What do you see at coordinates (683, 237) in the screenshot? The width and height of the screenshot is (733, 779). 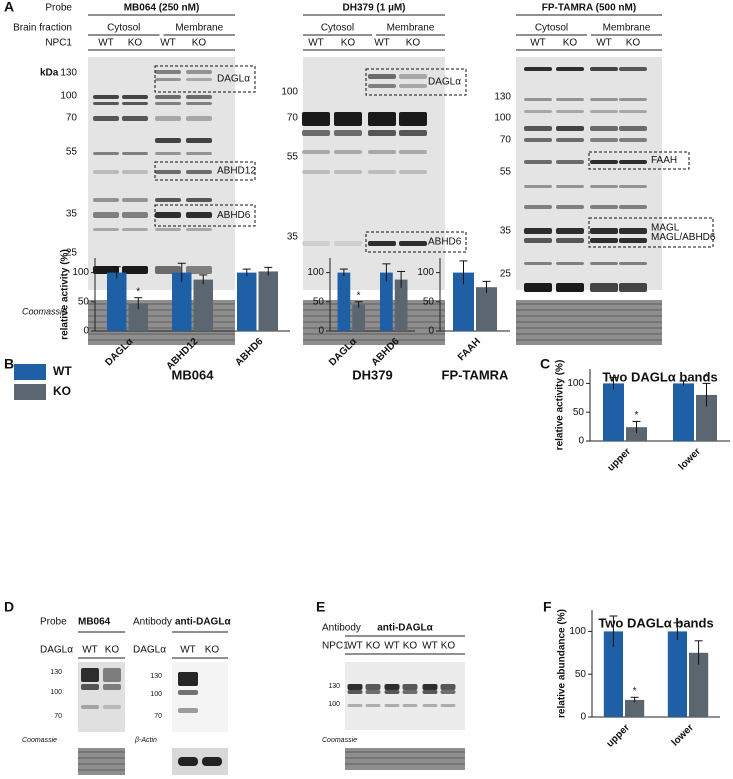 I see `band-label: MAGL/ABHD6` at bounding box center [683, 237].